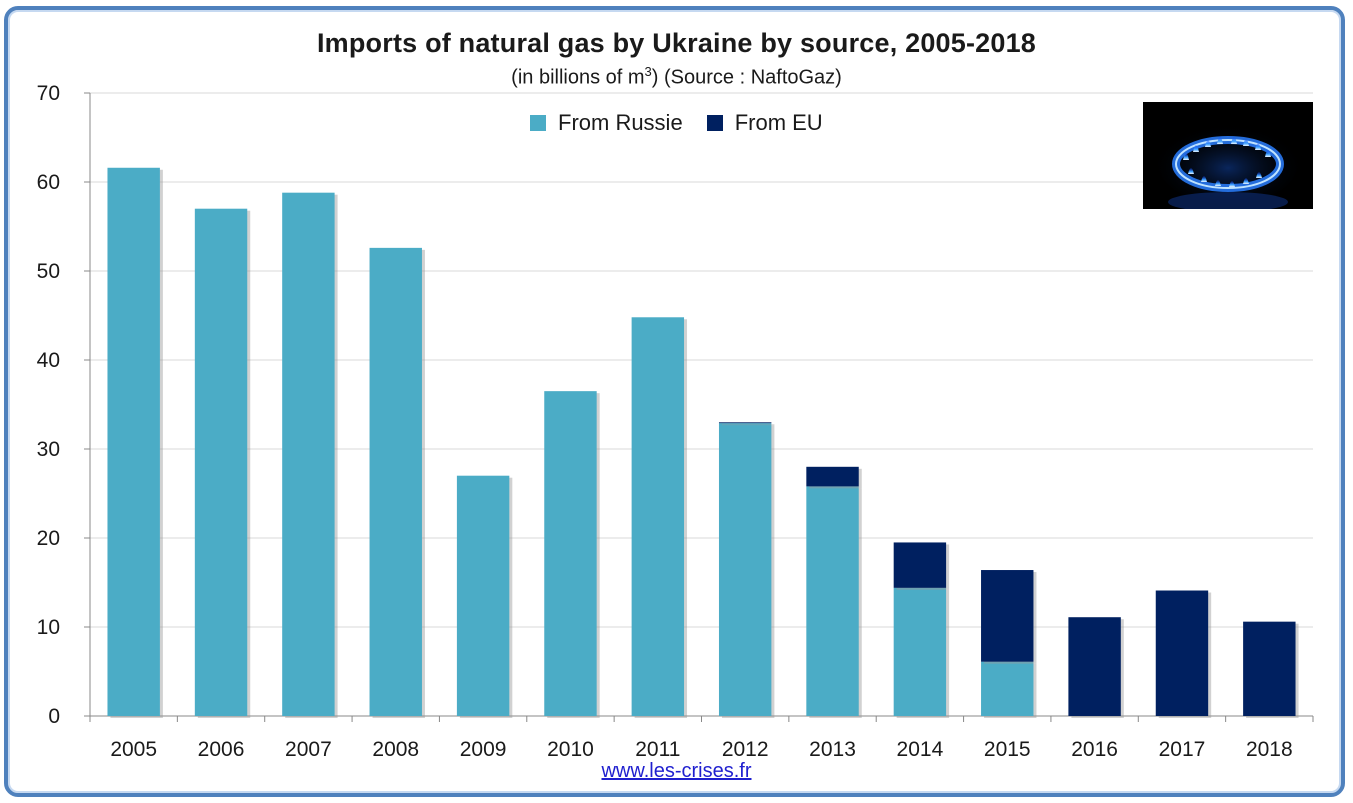  I want to click on gas-burner-flame-icon, so click(1228, 157).